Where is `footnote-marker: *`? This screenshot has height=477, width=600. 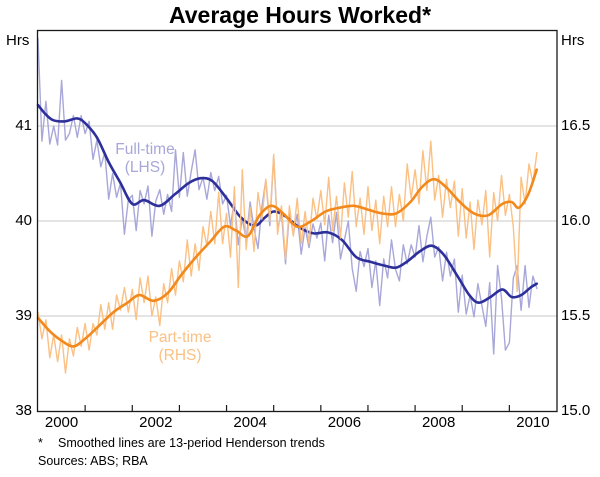 footnote-marker: * is located at coordinates (40, 443).